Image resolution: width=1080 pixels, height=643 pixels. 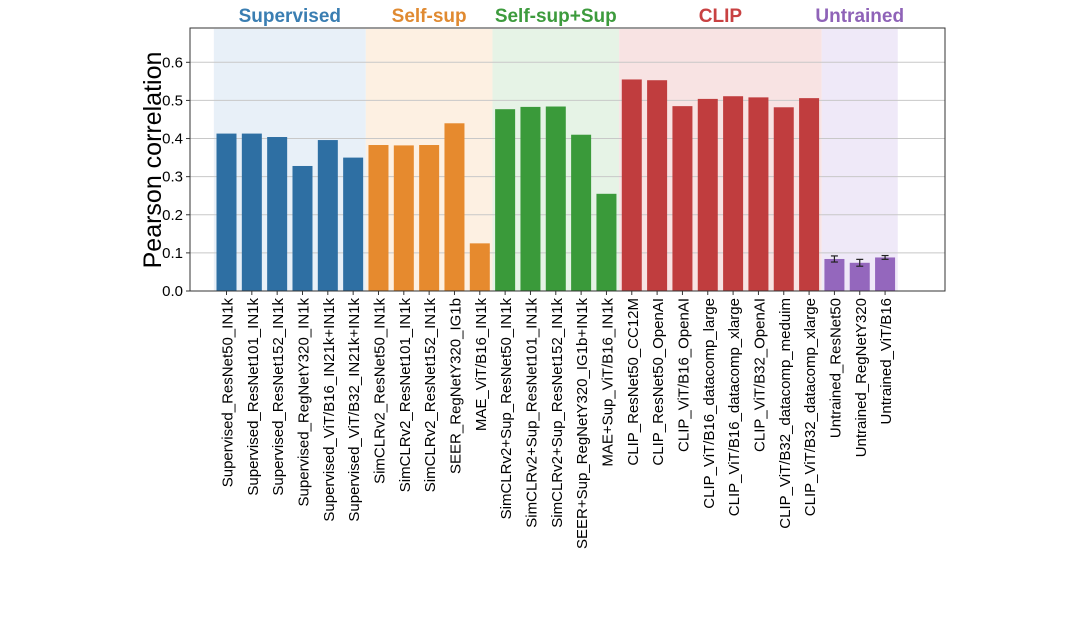 What do you see at coordinates (709, 403) in the screenshot?
I see `x-tick-label: CLIP_ViT/B16_datacomp_large` at bounding box center [709, 403].